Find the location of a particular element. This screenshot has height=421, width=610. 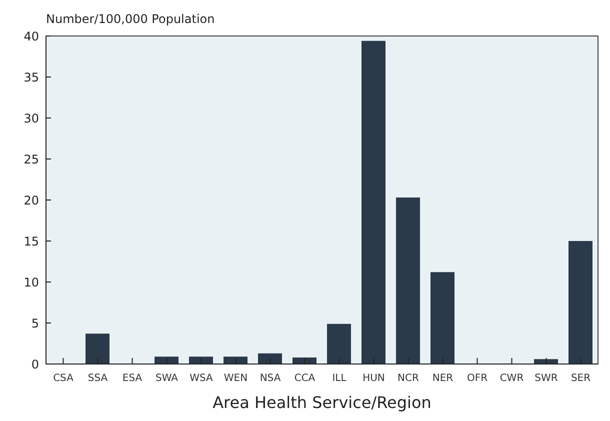

y-tick-label: 30 is located at coordinates (31, 118).